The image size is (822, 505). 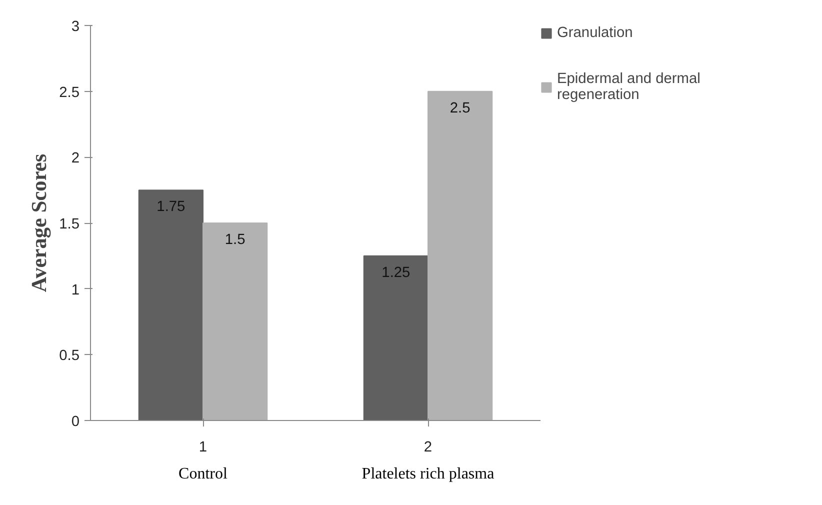 What do you see at coordinates (75, 27) in the screenshot?
I see `y-tick-label: 3` at bounding box center [75, 27].